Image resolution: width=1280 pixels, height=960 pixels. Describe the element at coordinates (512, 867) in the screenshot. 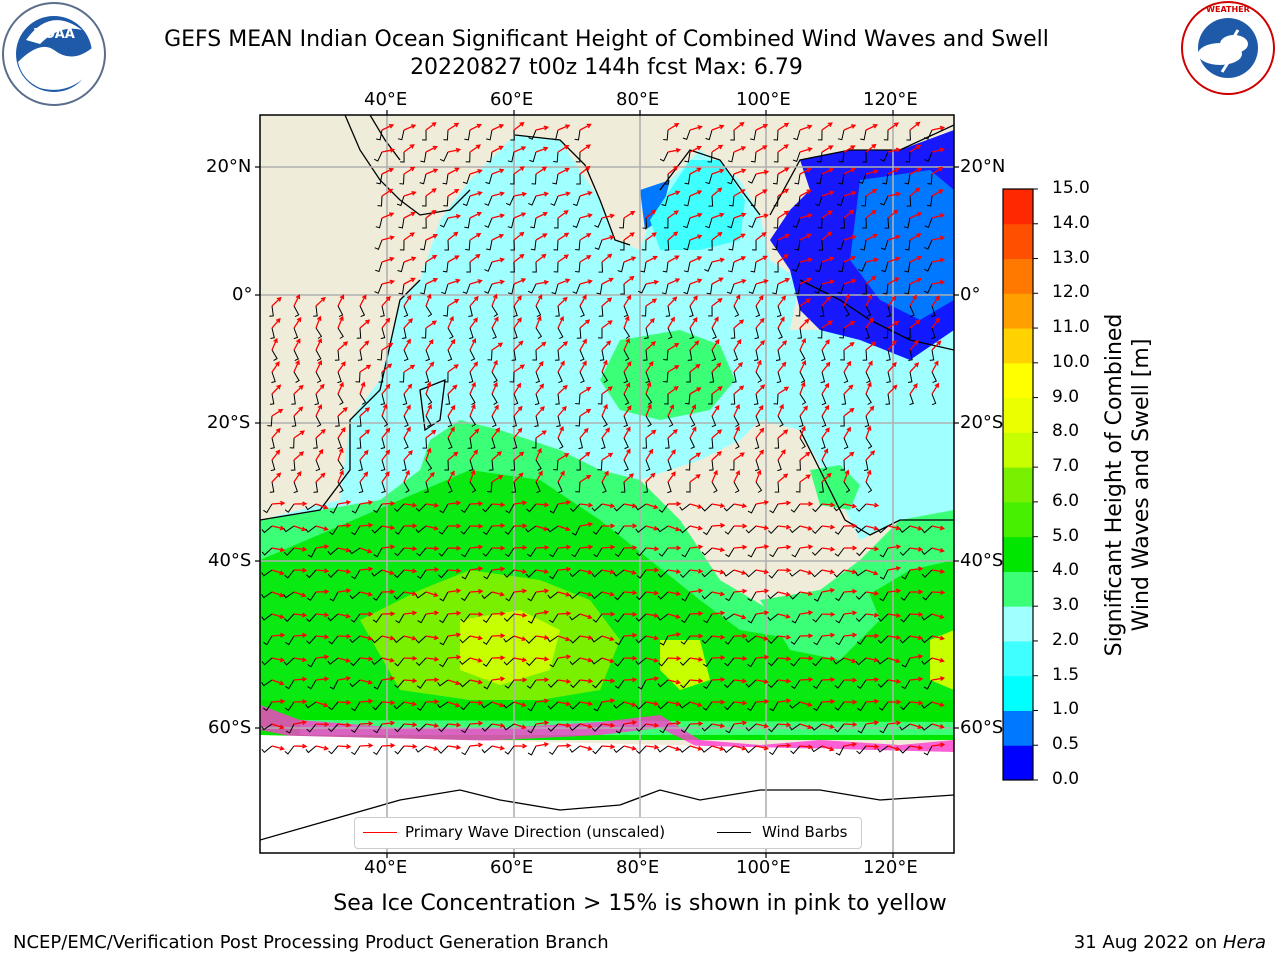

I see `lon-tick-bottom: 60°E` at that location.